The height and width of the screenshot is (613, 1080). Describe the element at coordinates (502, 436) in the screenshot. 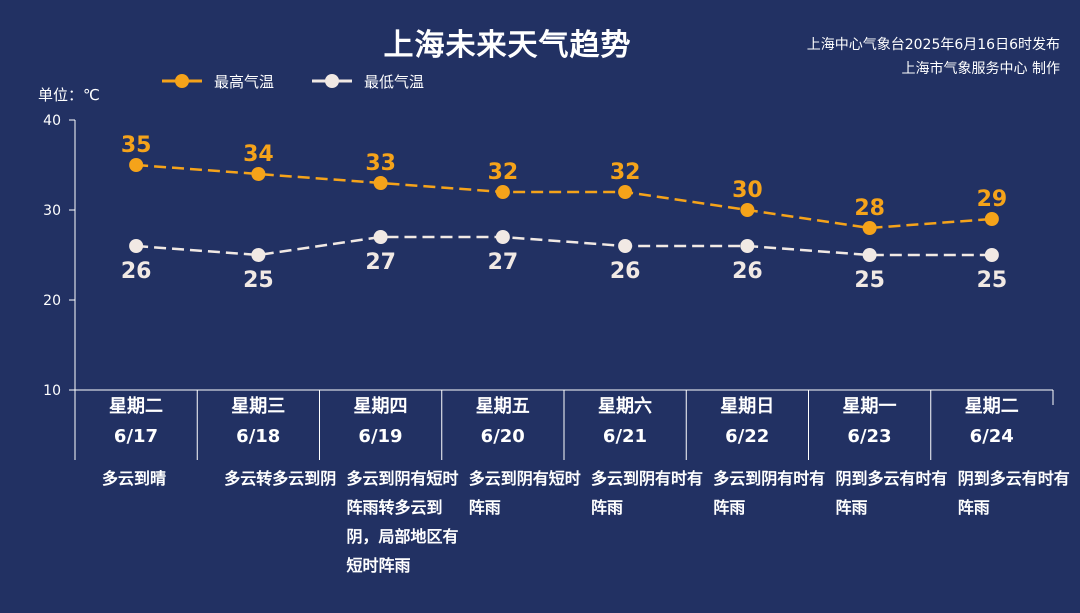

I see `date-label: 6/20` at that location.